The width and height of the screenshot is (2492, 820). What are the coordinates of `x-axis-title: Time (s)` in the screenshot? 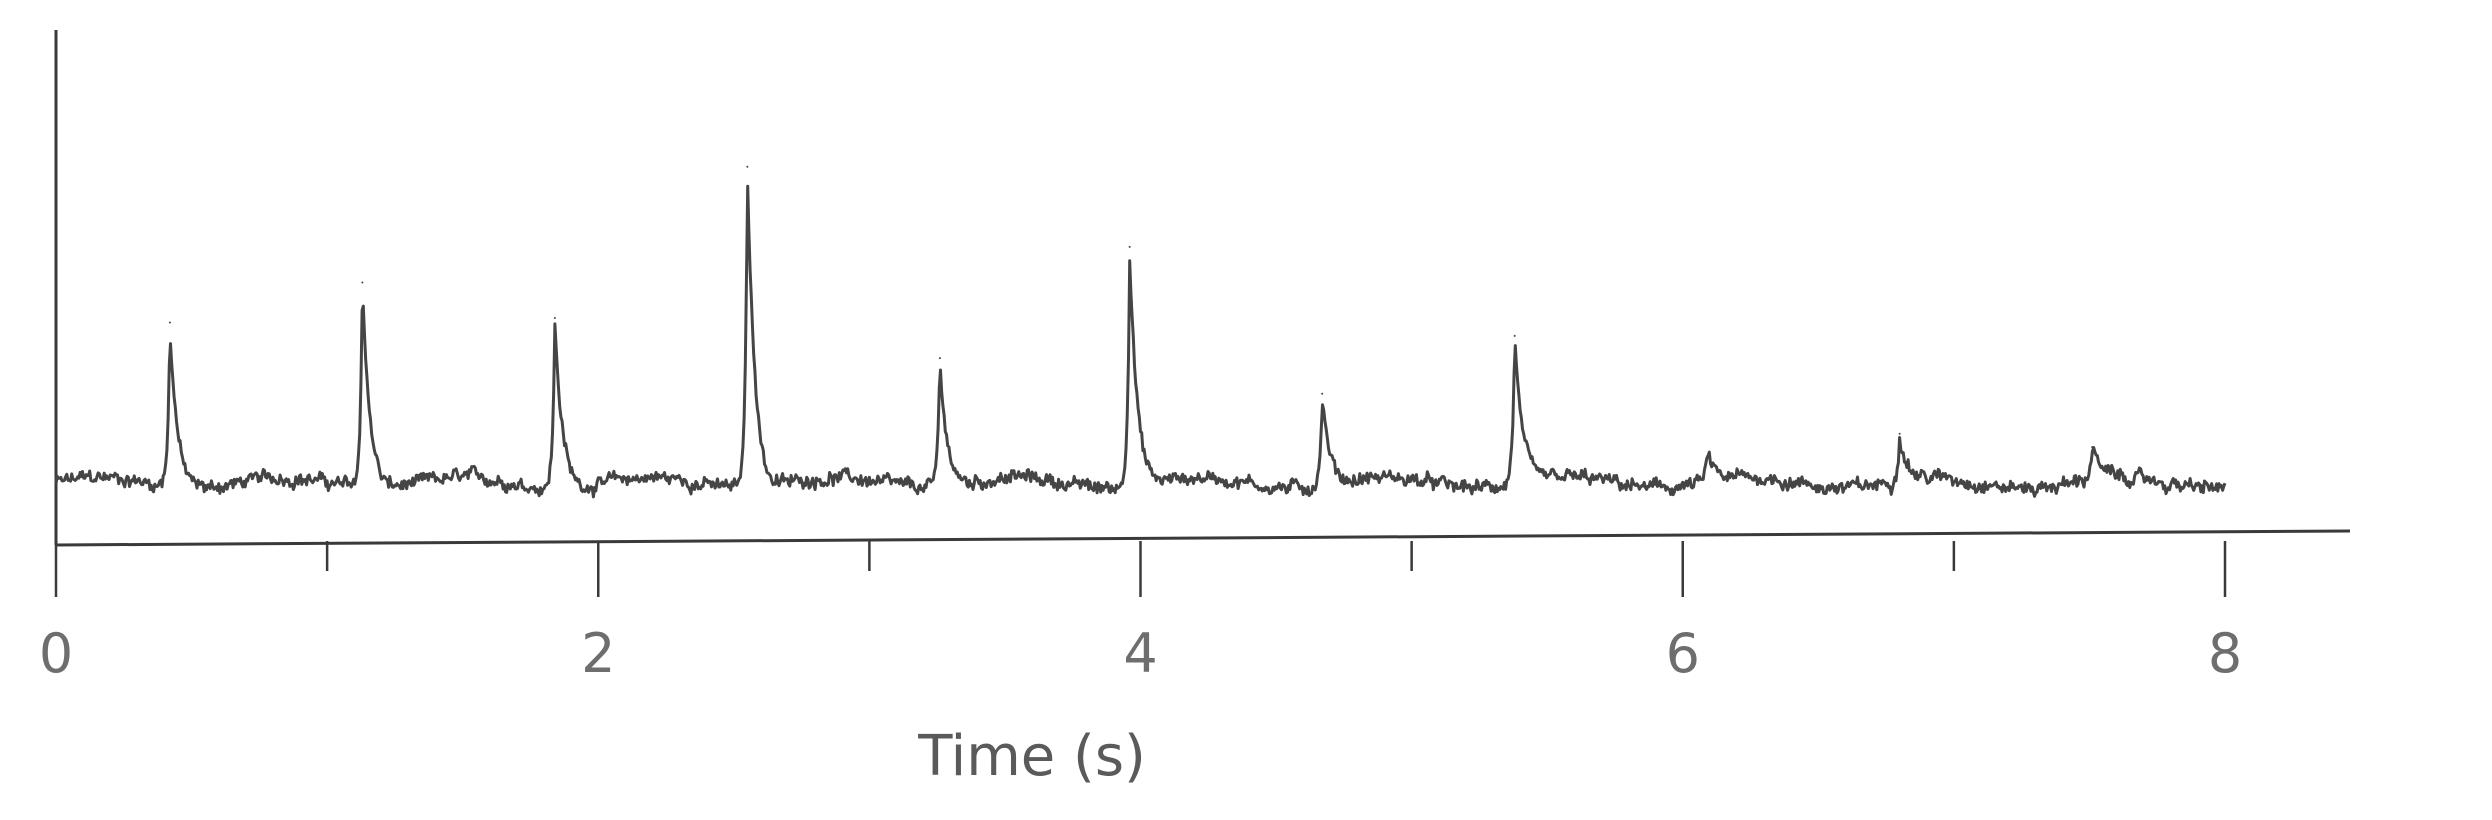 It's located at (1031, 756).